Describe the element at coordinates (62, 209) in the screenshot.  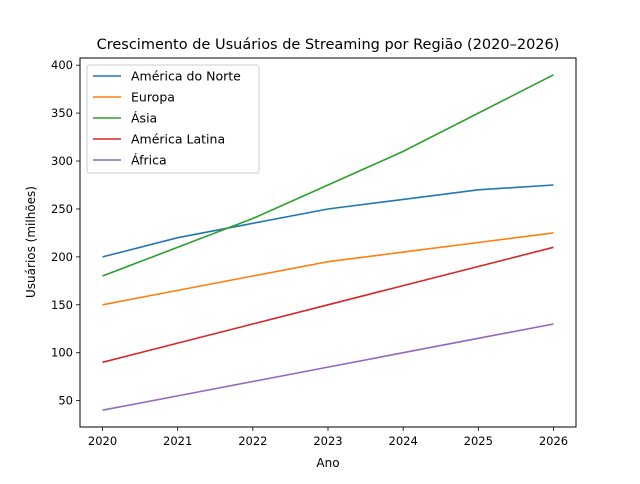
I see `y-tick-label: 250` at that location.